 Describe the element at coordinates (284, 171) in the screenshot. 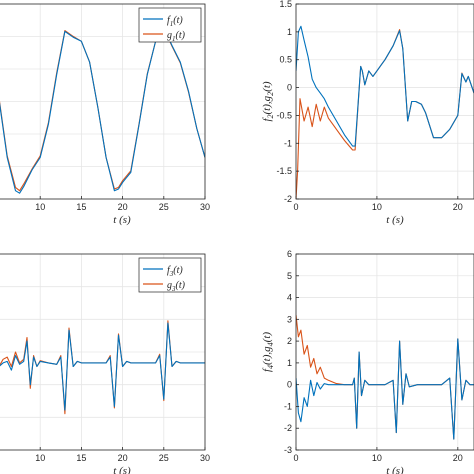

I see `y-tick-label: -1.5` at that location.